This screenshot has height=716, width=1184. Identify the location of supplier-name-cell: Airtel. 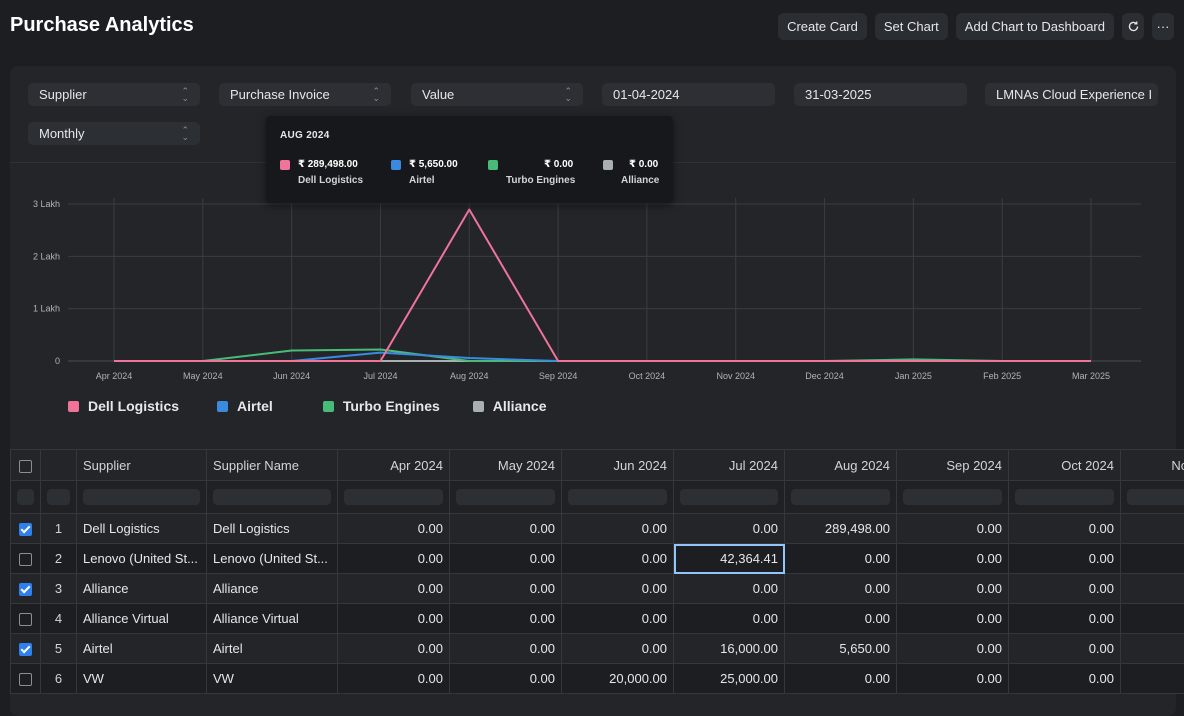
(272, 649).